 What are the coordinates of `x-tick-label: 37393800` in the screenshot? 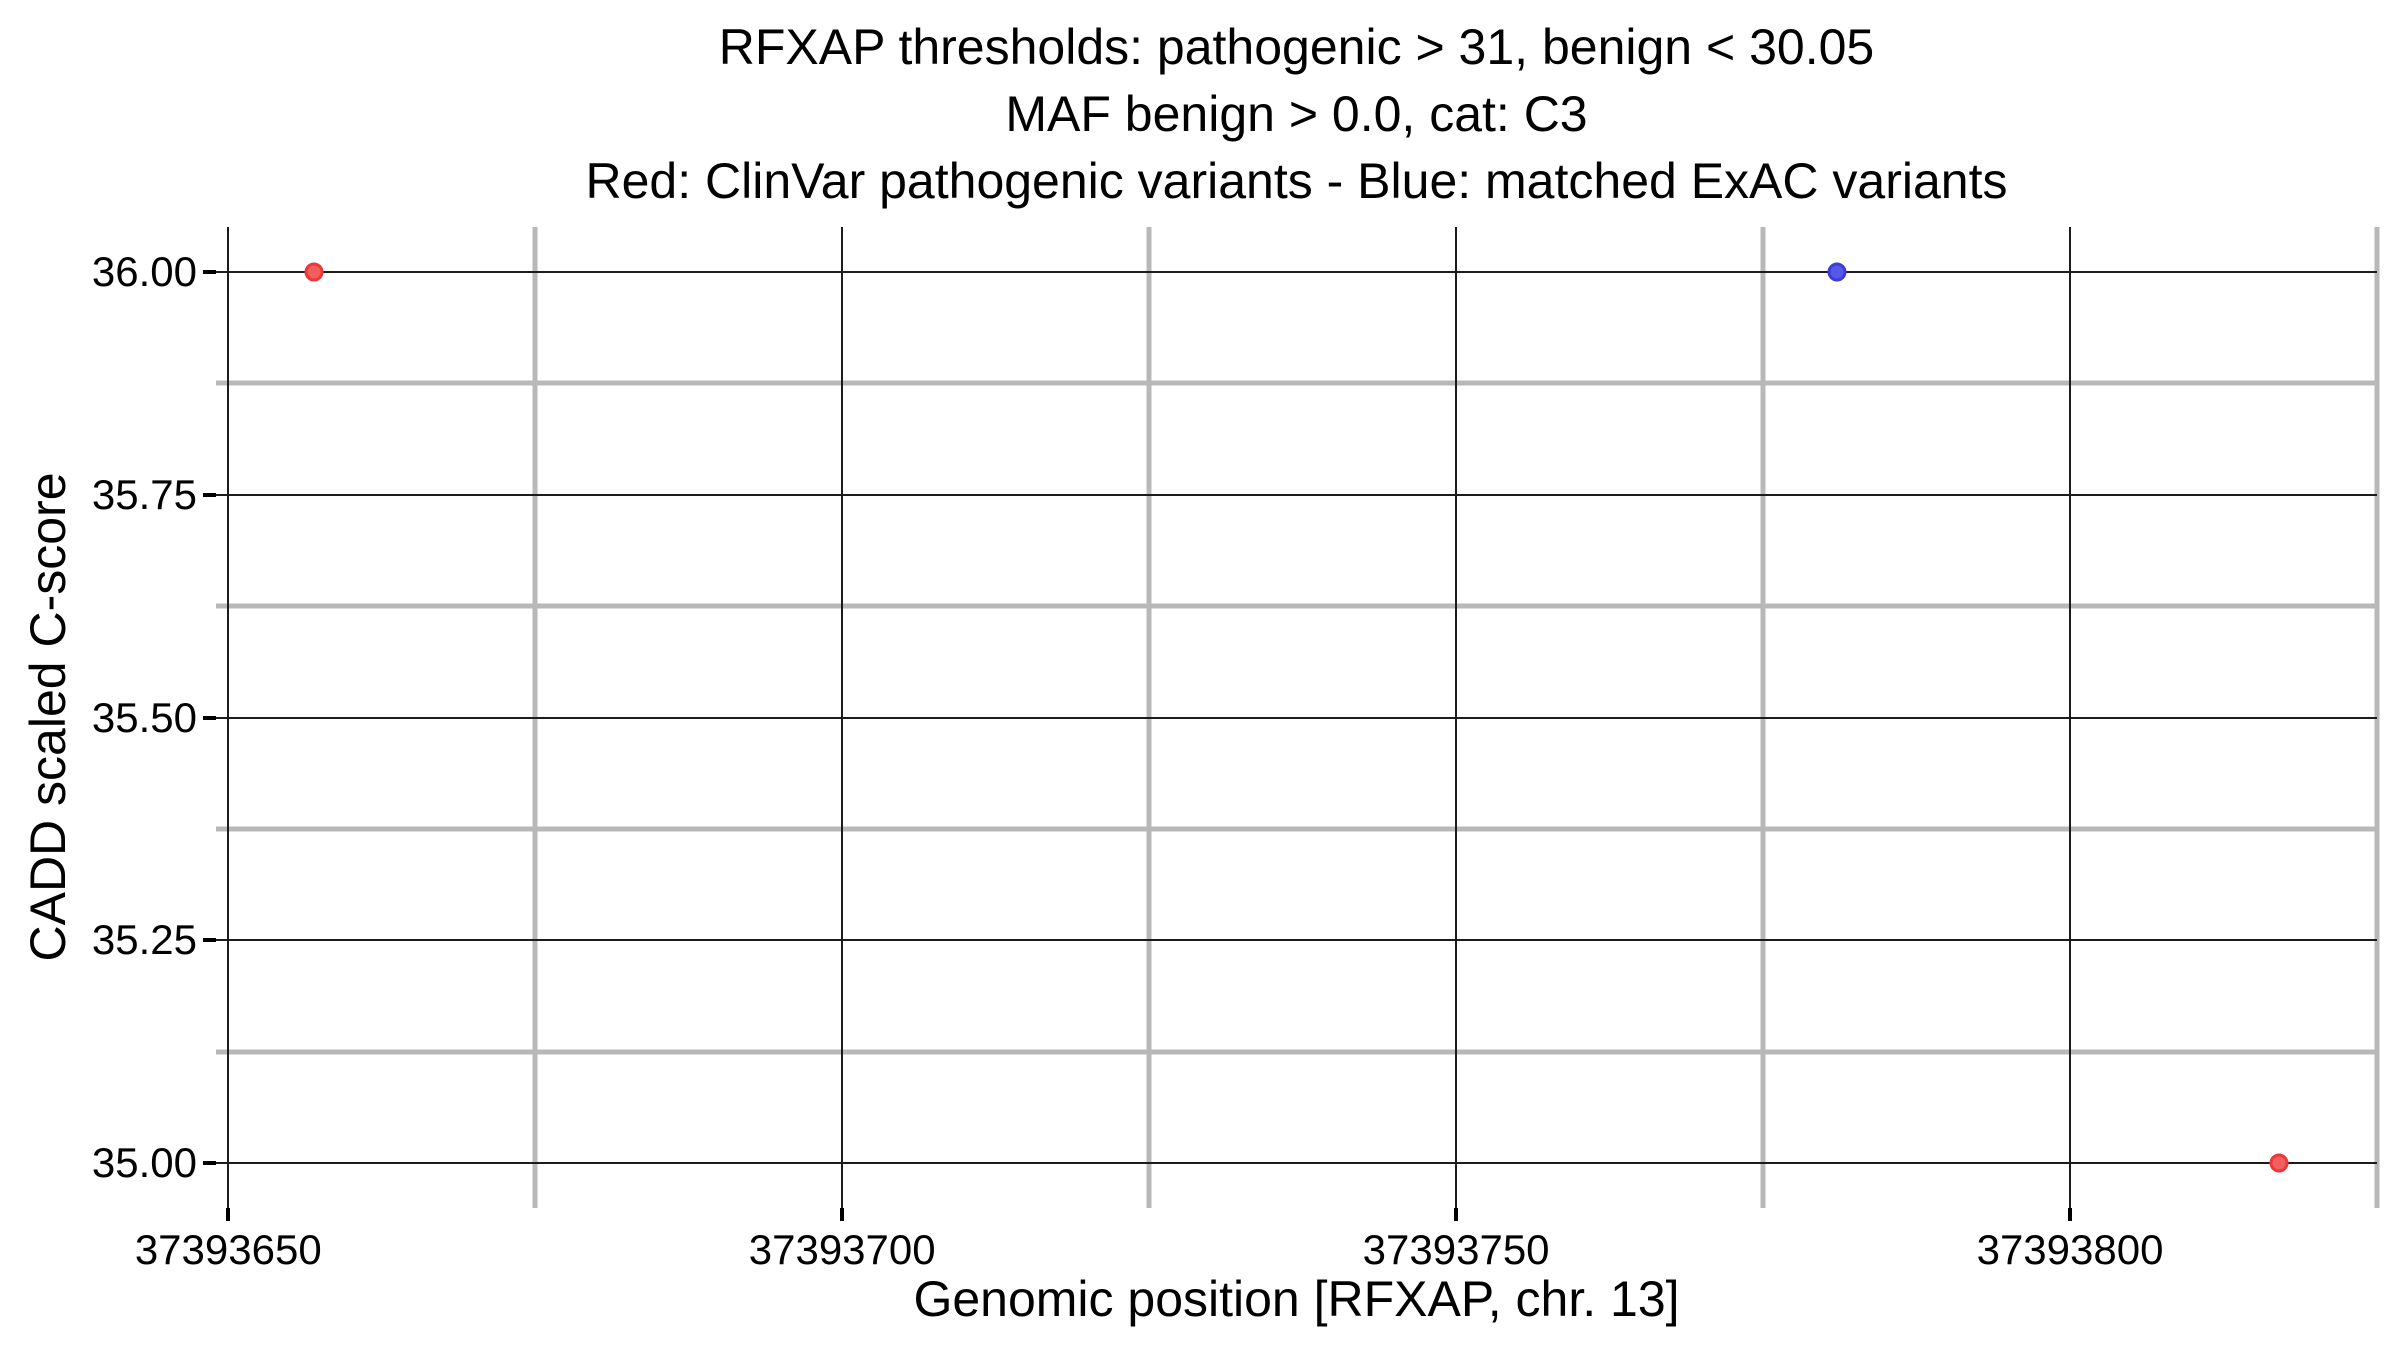 It's located at (2070, 1249).